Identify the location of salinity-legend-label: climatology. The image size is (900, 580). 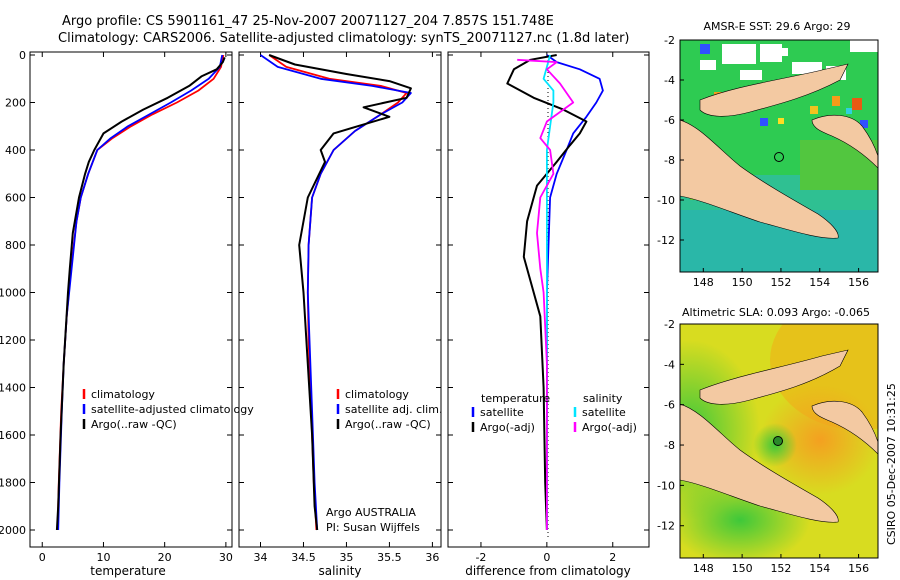
(377, 394).